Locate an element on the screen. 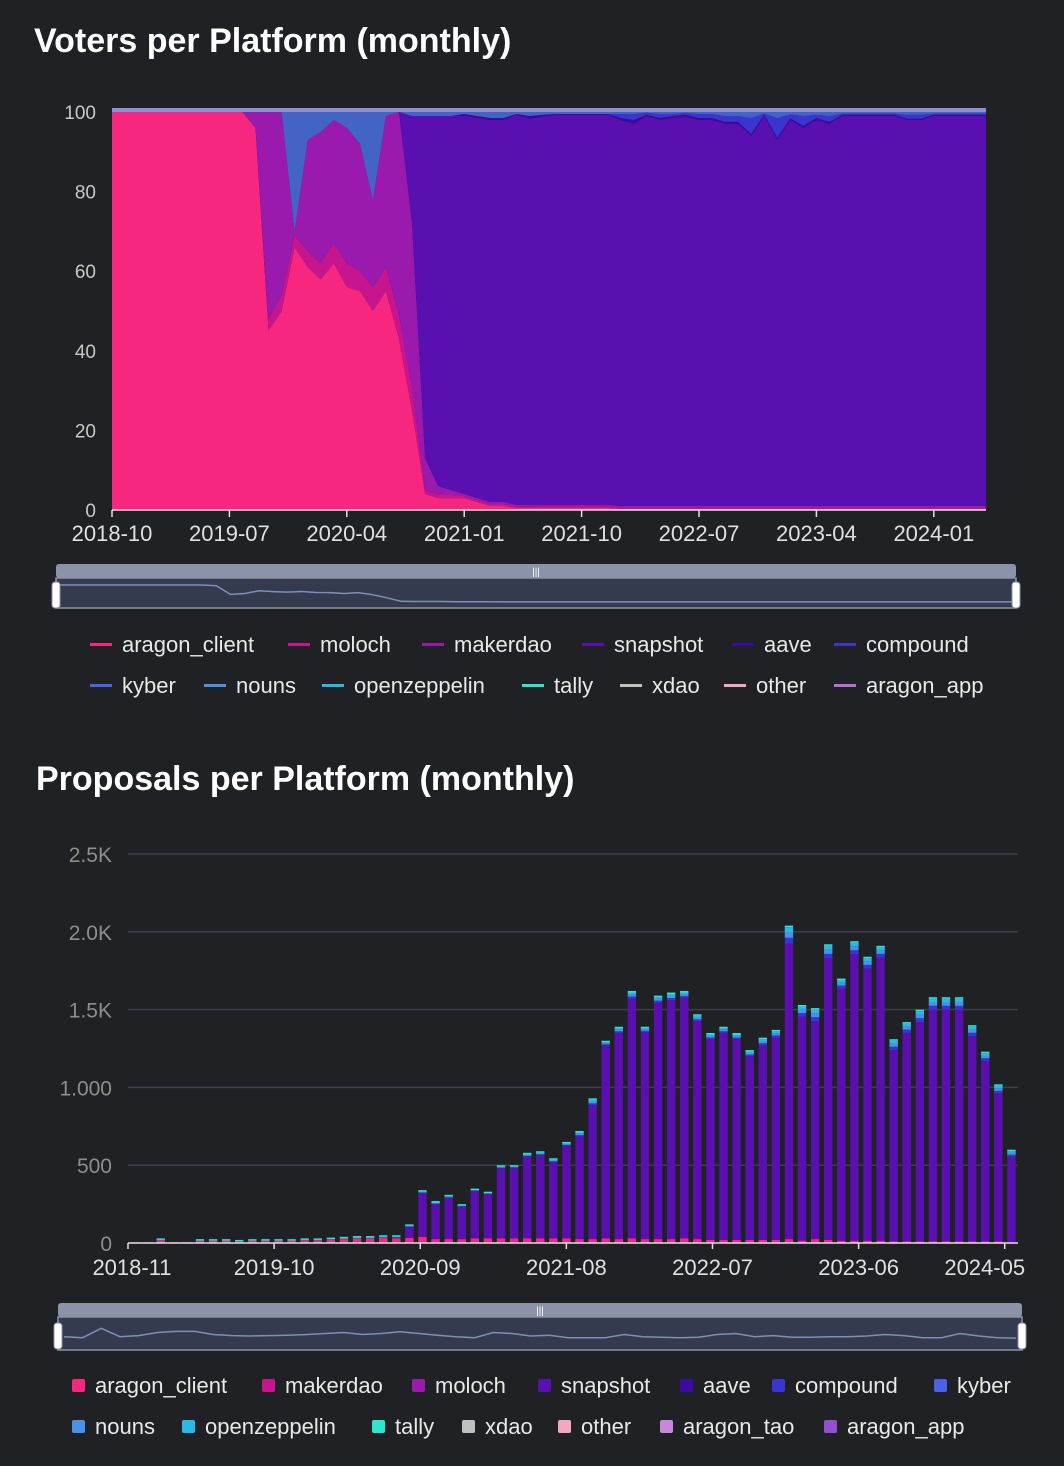  y-tick-label: 20 is located at coordinates (85, 431).